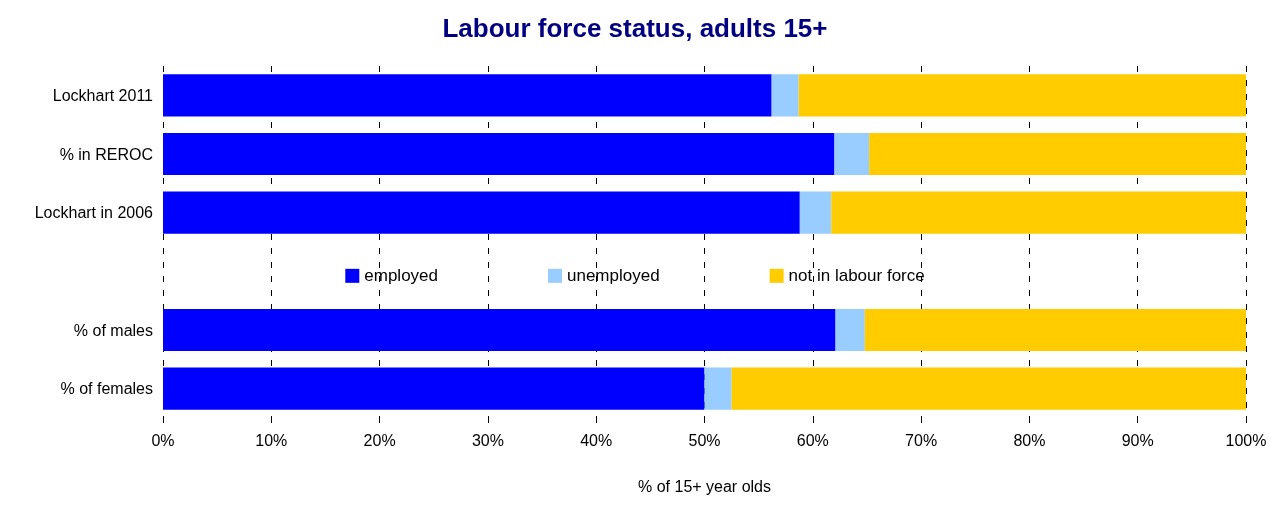  What do you see at coordinates (596, 440) in the screenshot?
I see `x-tick-label: 40%` at bounding box center [596, 440].